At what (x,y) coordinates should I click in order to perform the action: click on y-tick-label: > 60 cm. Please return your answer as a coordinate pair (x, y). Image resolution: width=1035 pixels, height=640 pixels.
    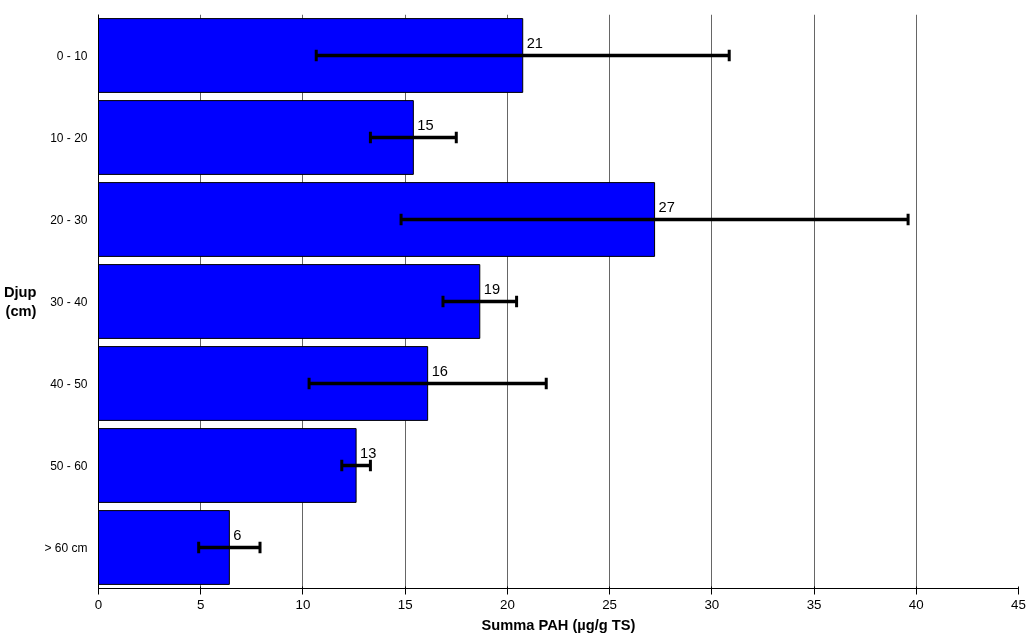
    Looking at the image, I should click on (66, 547).